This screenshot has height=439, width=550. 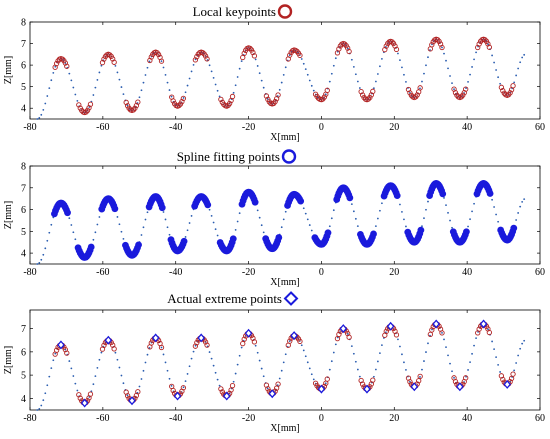 I want to click on y-axis-label-1: Z[mm], so click(x=8, y=70).